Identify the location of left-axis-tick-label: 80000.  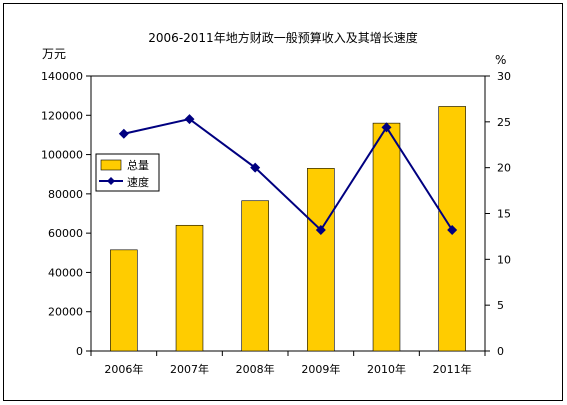
(65, 194).